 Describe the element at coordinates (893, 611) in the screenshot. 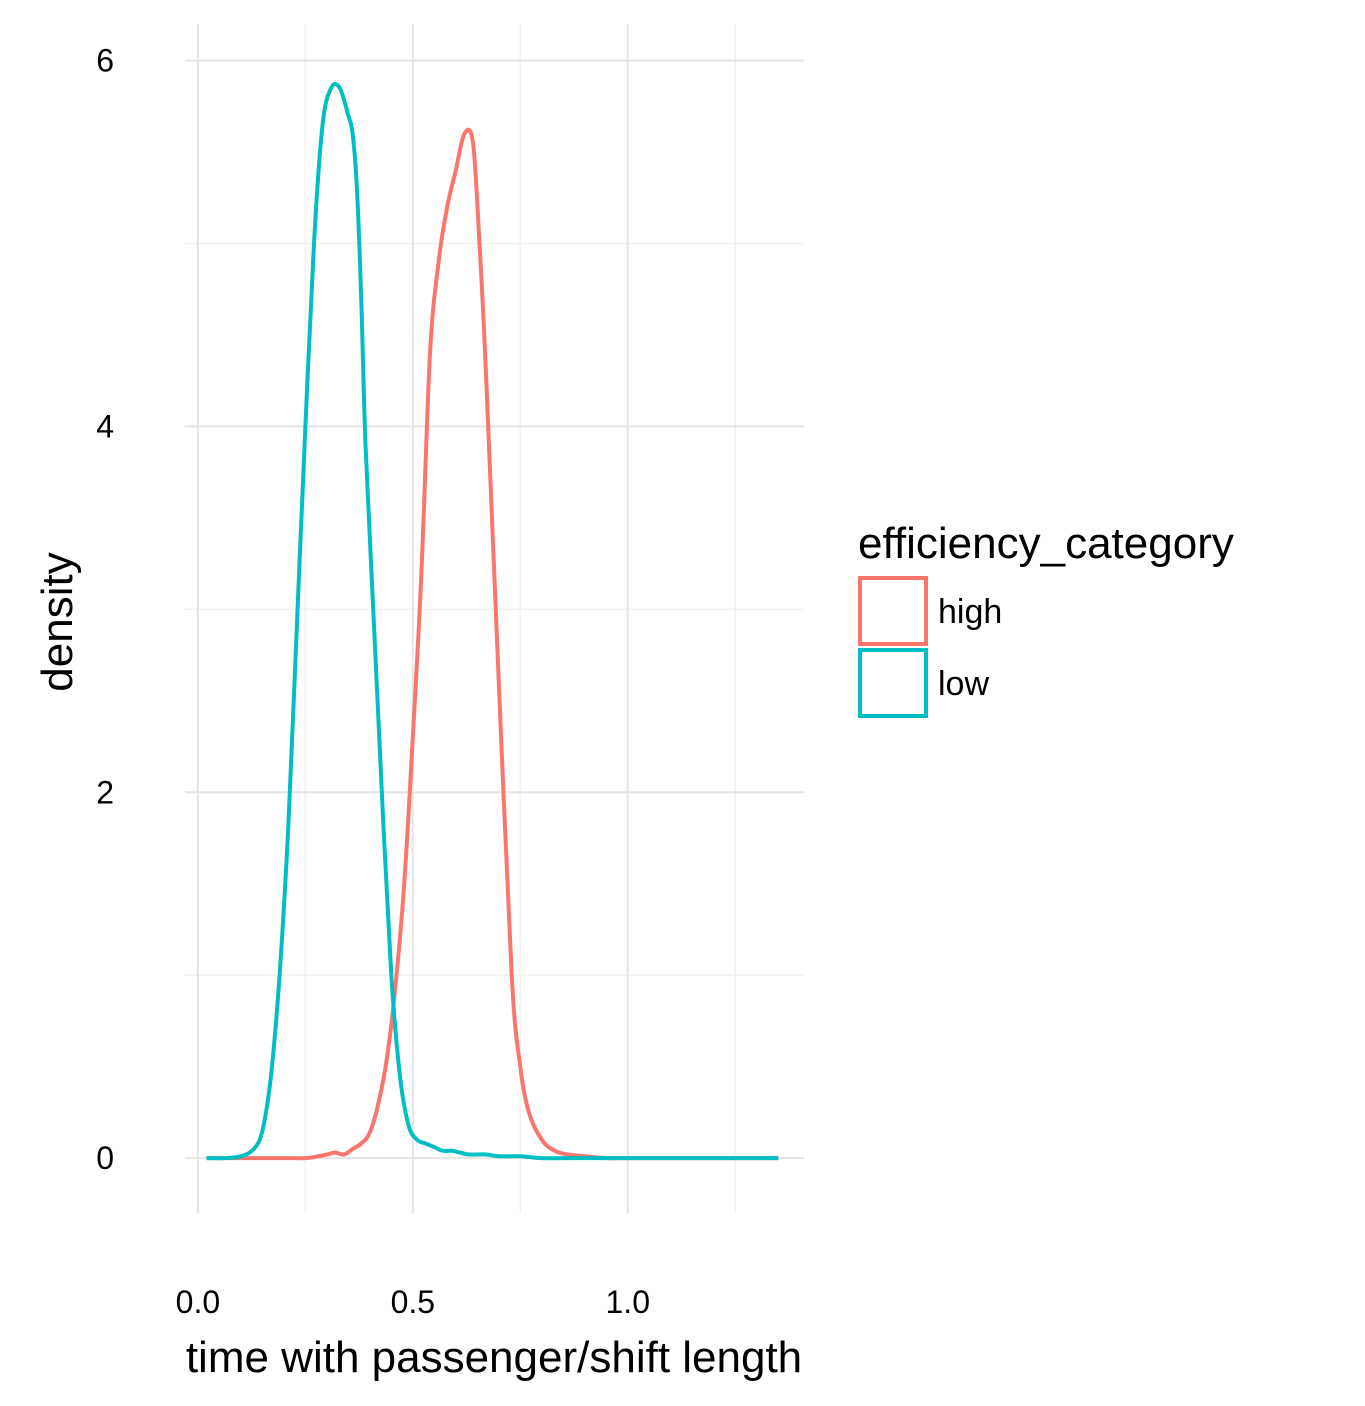

I see `legend-key-high` at that location.